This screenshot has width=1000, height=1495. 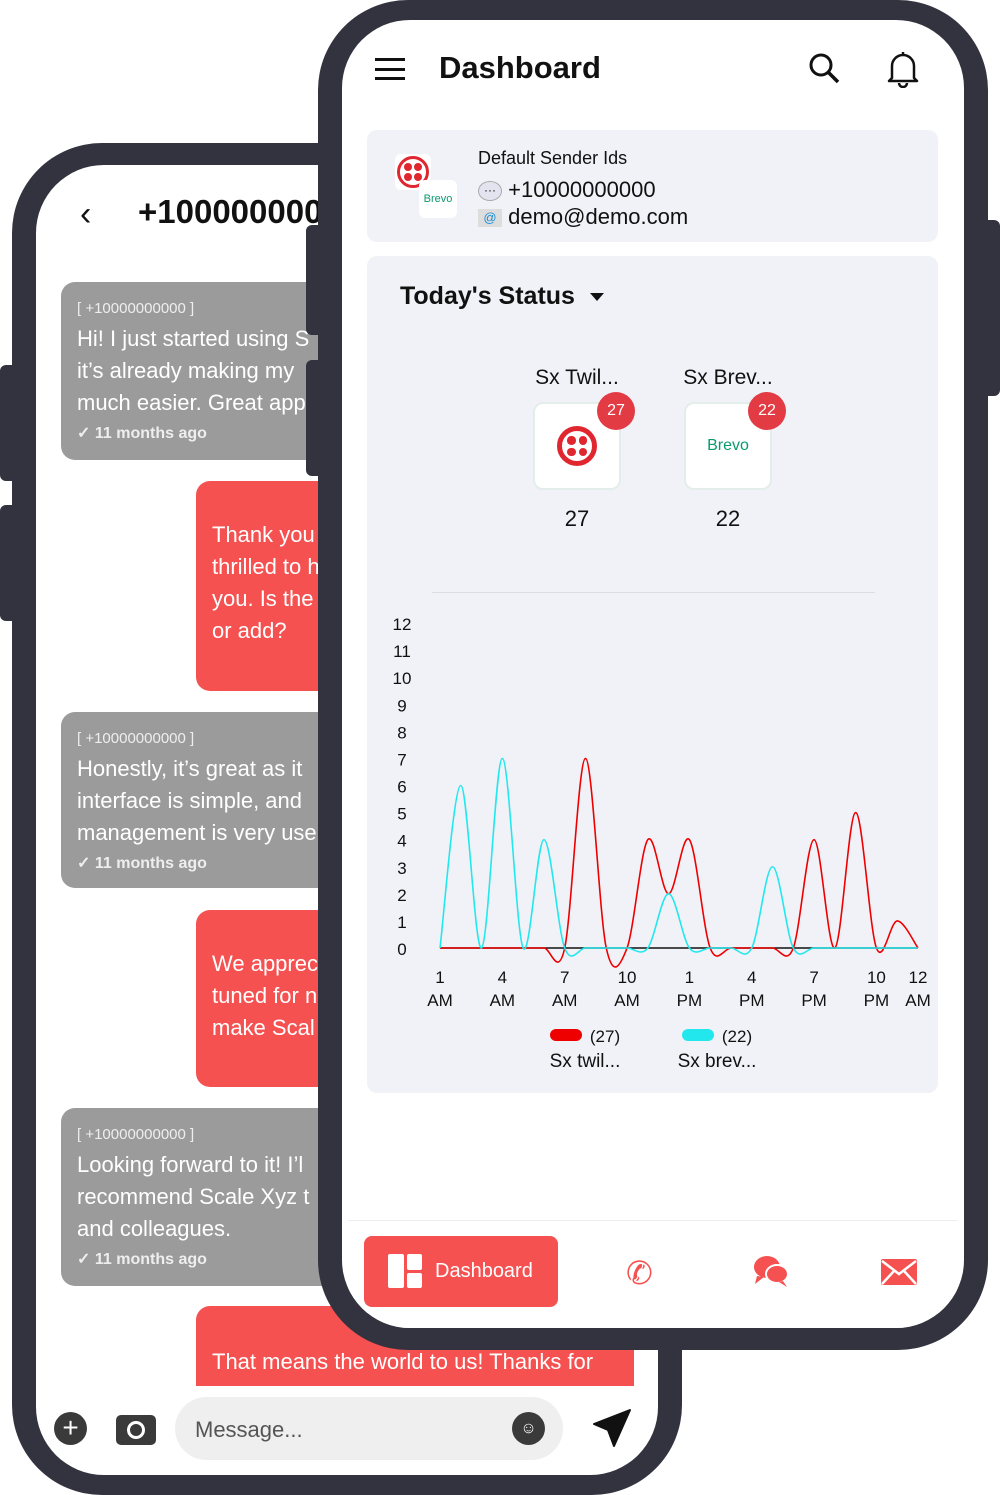 I want to click on nav-chat-icon, so click(x=771, y=1273).